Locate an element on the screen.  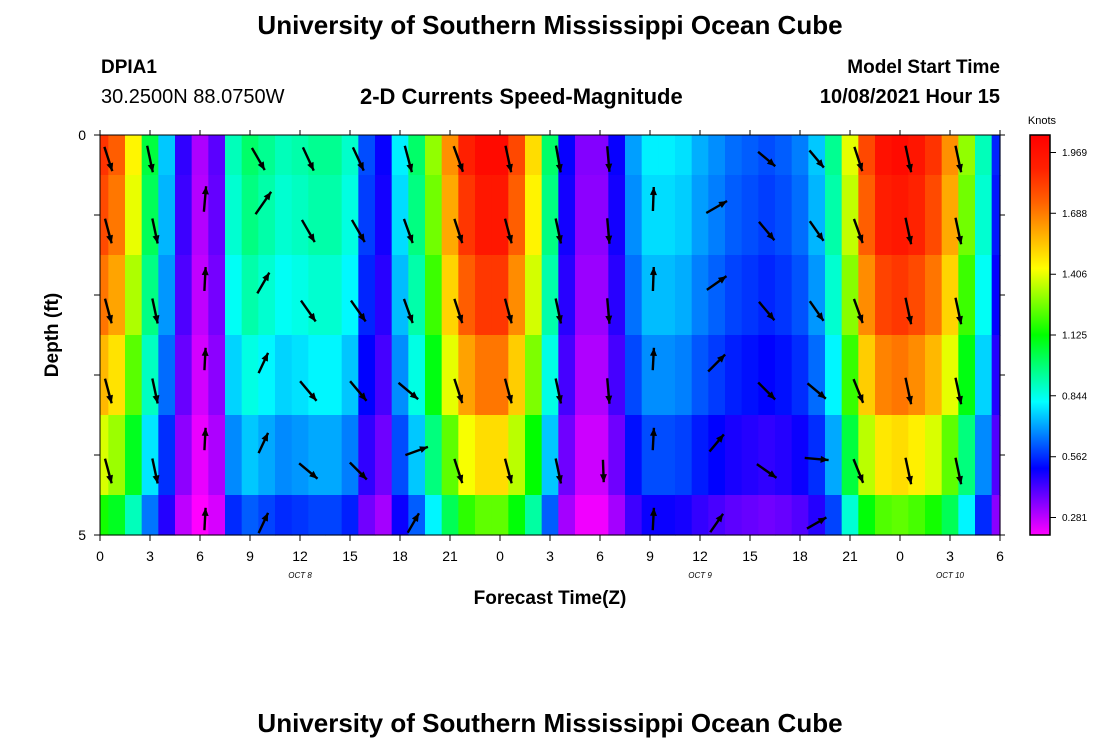
x-tick-label: 3 is located at coordinates (150, 556).